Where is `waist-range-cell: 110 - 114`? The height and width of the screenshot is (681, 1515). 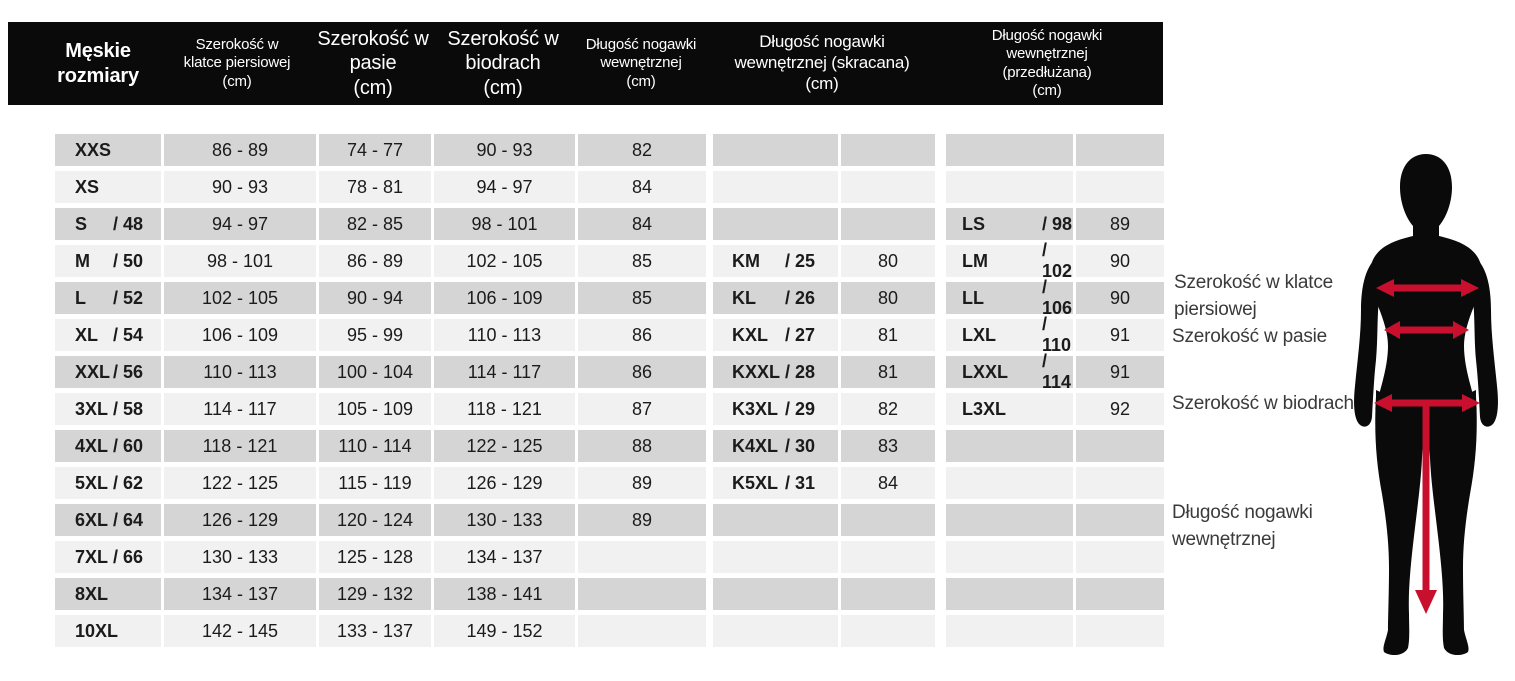
waist-range-cell: 110 - 114 is located at coordinates (375, 446).